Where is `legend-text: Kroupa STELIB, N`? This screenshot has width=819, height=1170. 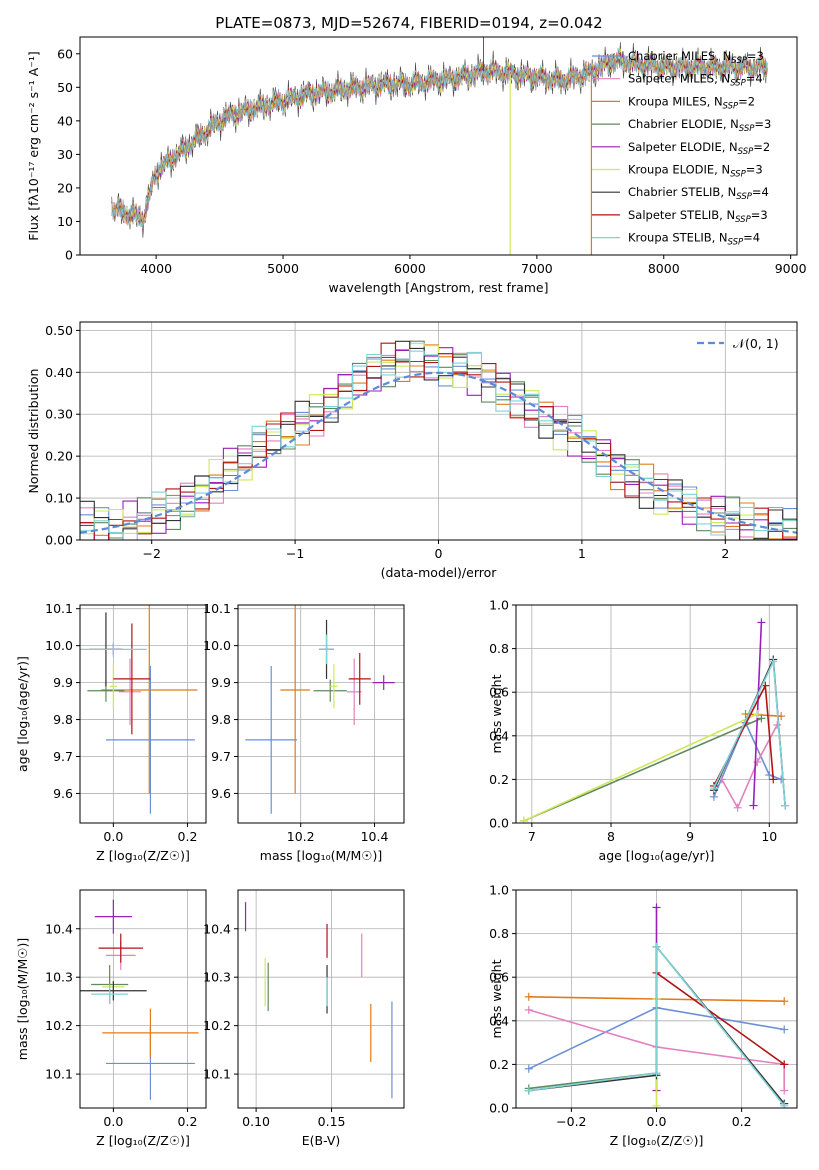 legend-text: Kroupa STELIB, N is located at coordinates (678, 238).